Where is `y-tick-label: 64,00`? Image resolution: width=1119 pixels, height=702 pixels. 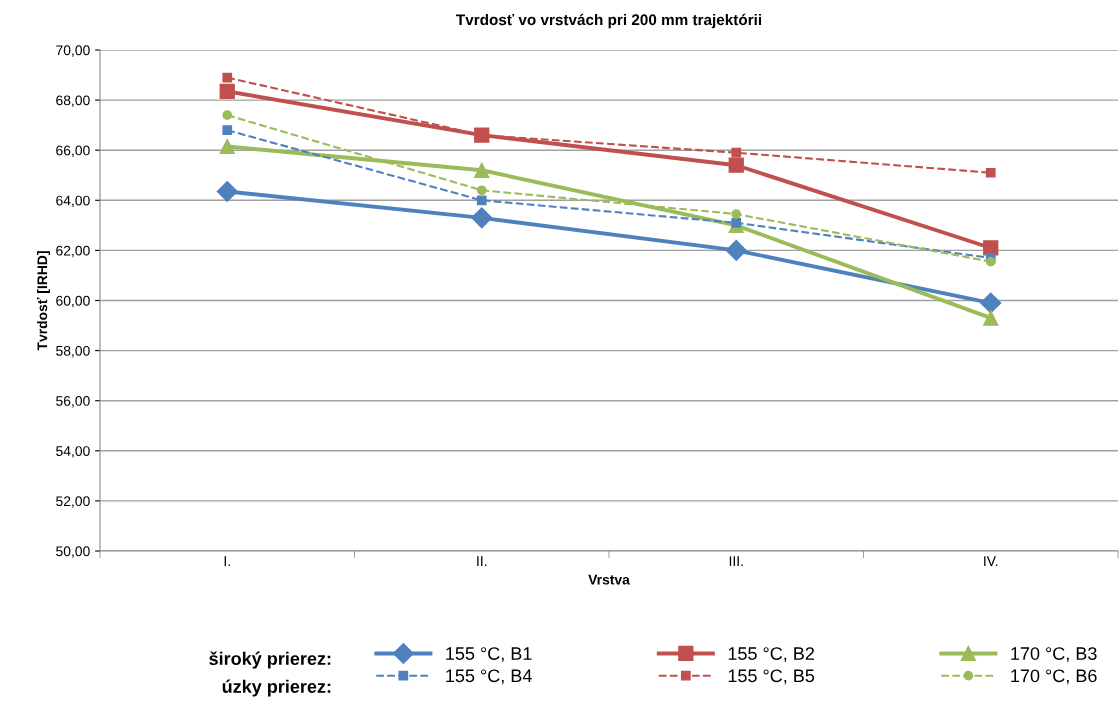 y-tick-label: 64,00 is located at coordinates (73, 201).